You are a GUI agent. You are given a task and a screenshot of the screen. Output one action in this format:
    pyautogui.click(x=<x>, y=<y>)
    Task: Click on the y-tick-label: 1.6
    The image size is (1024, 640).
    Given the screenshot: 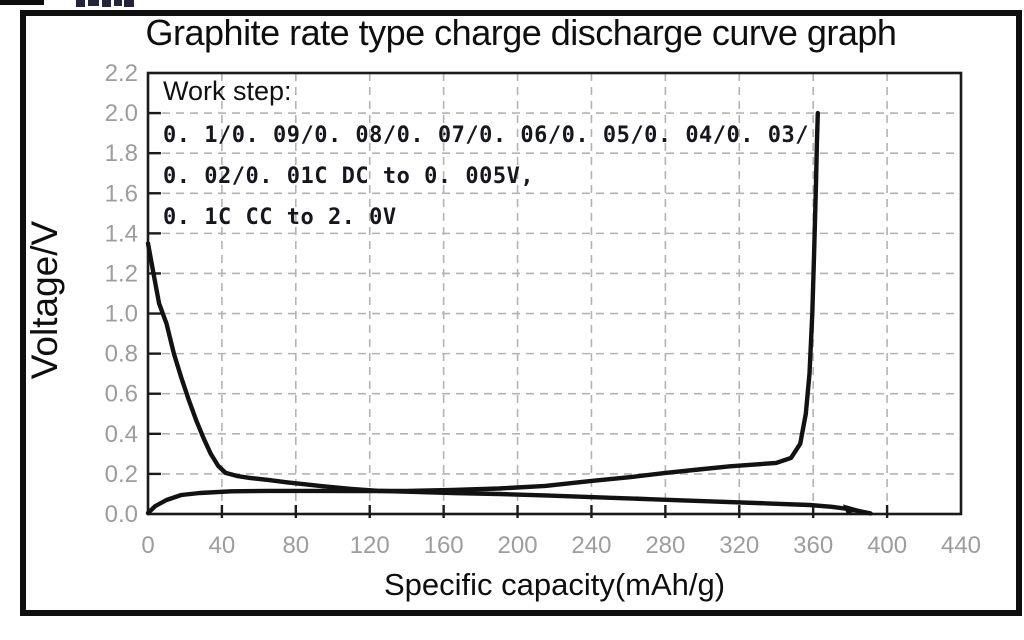 What is the action you would take?
    pyautogui.click(x=121, y=193)
    